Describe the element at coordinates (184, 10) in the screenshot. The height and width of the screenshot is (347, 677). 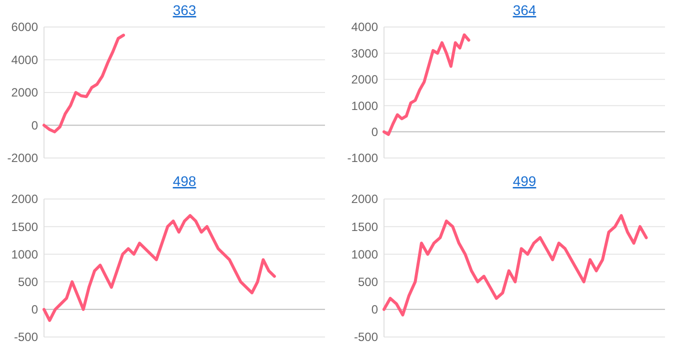
I see `chart-title: 363` at that location.